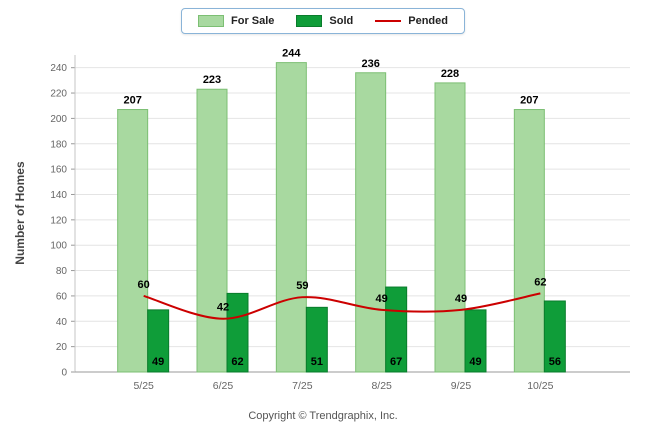 This screenshot has width=646, height=434. I want to click on legend-item-sold: Sold, so click(324, 21).